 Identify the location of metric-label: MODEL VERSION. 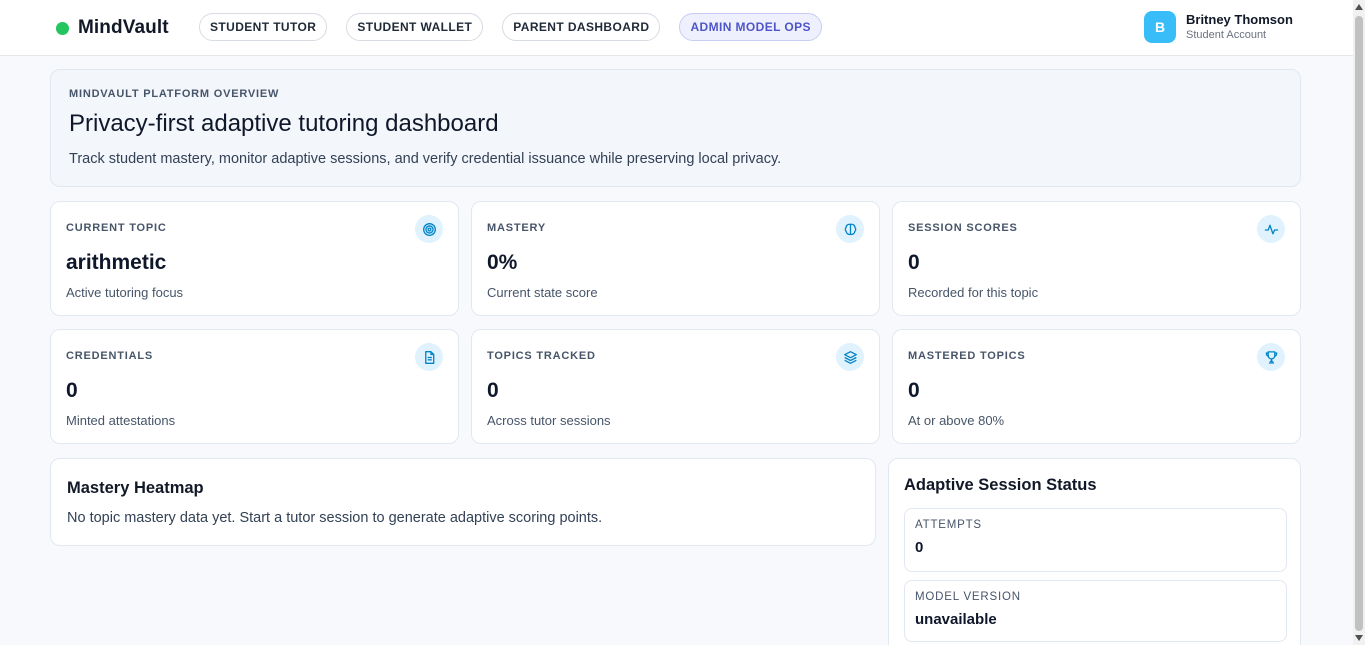
(968, 597).